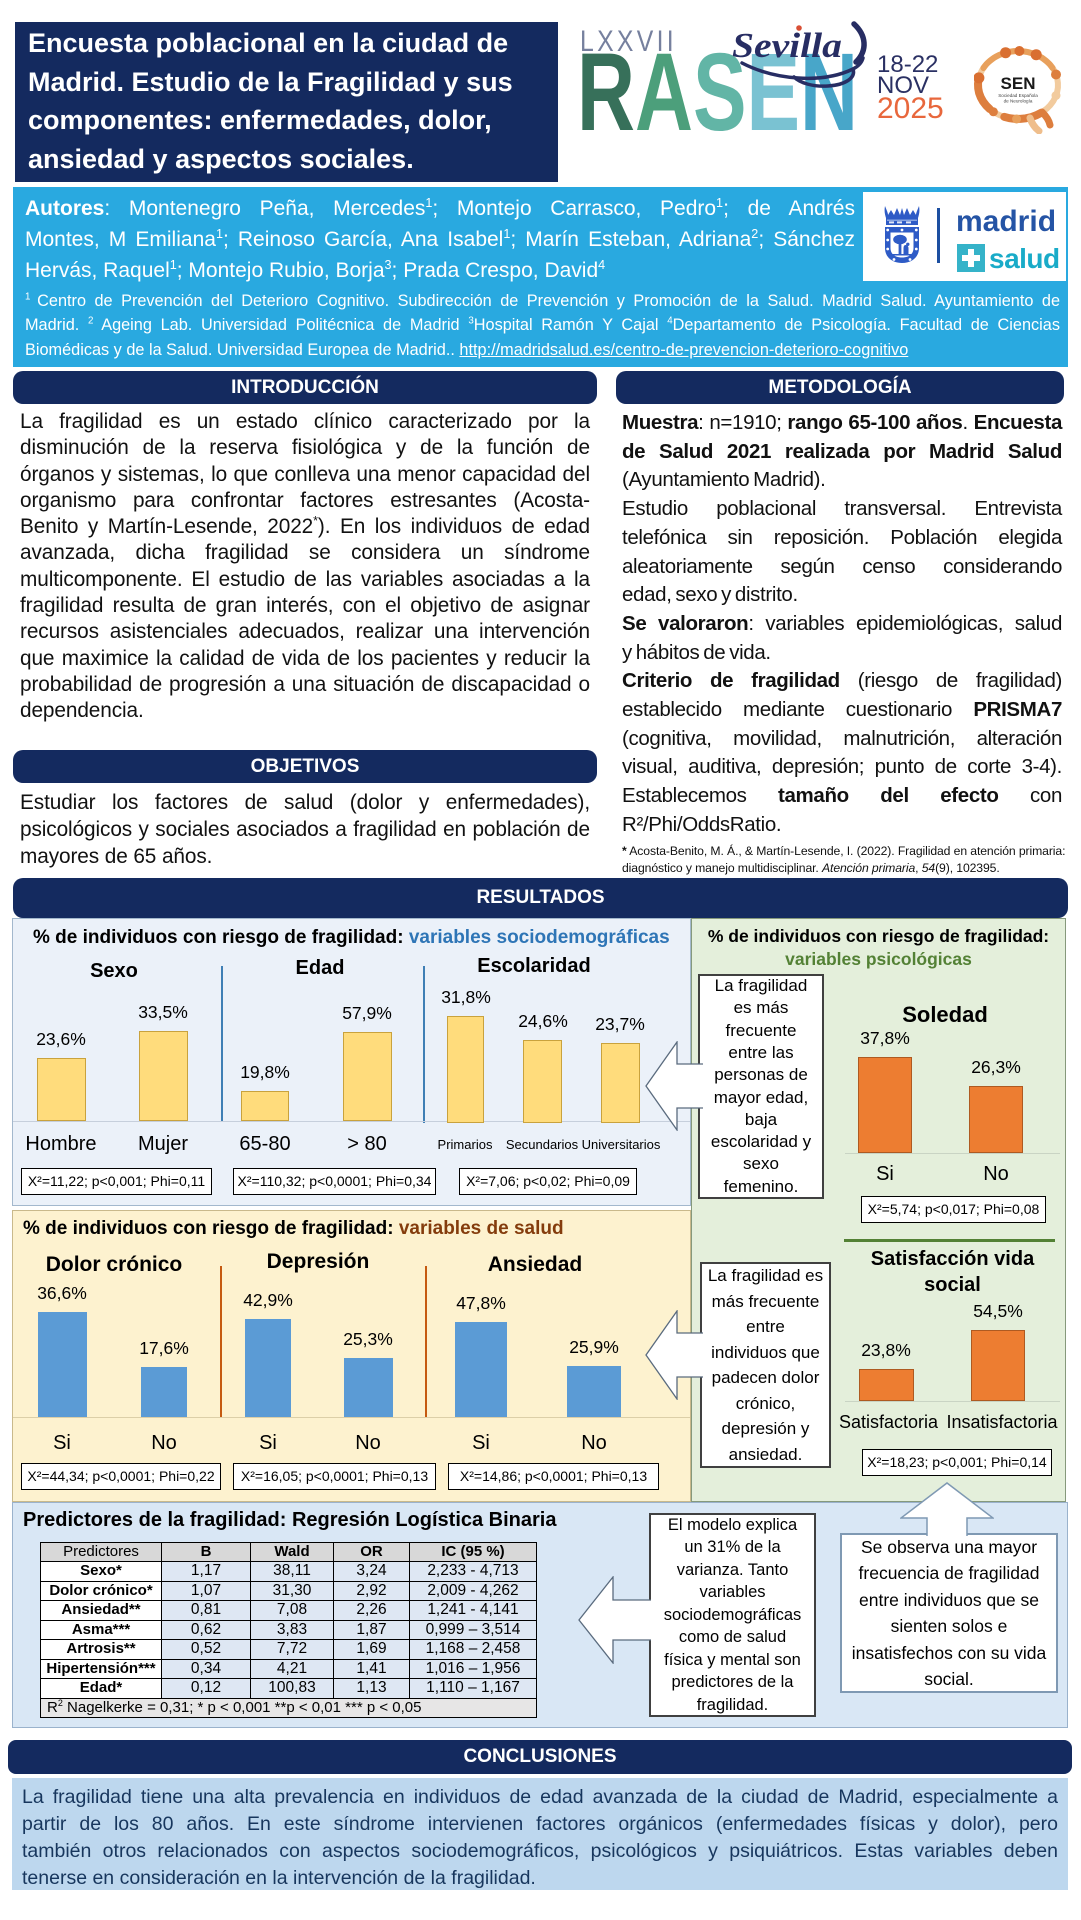  What do you see at coordinates (1018, 101) in the screenshot?
I see `svg-text: de Neurología` at bounding box center [1018, 101].